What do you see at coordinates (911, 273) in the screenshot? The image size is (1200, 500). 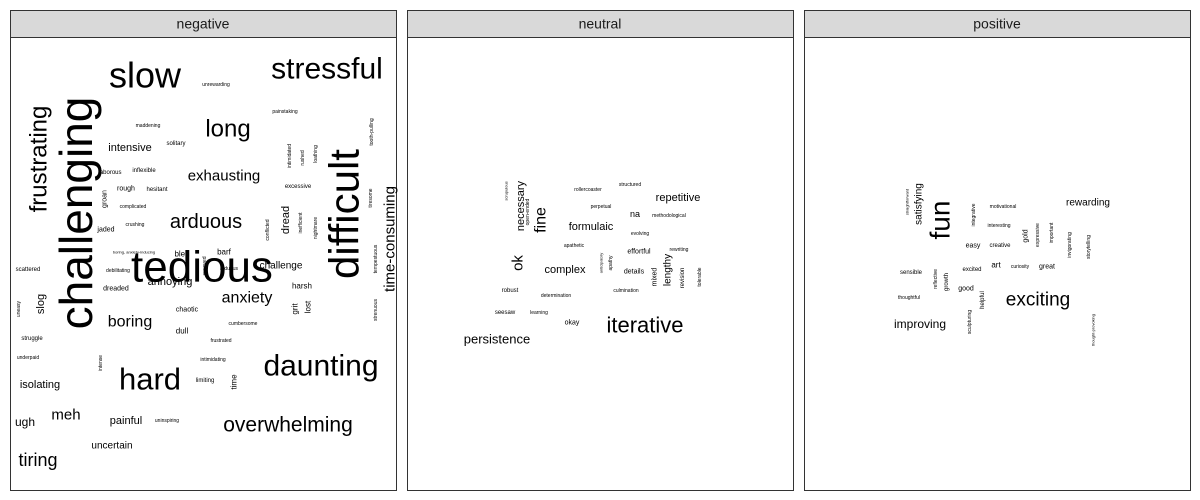 I see `word-sensible: sensible` at bounding box center [911, 273].